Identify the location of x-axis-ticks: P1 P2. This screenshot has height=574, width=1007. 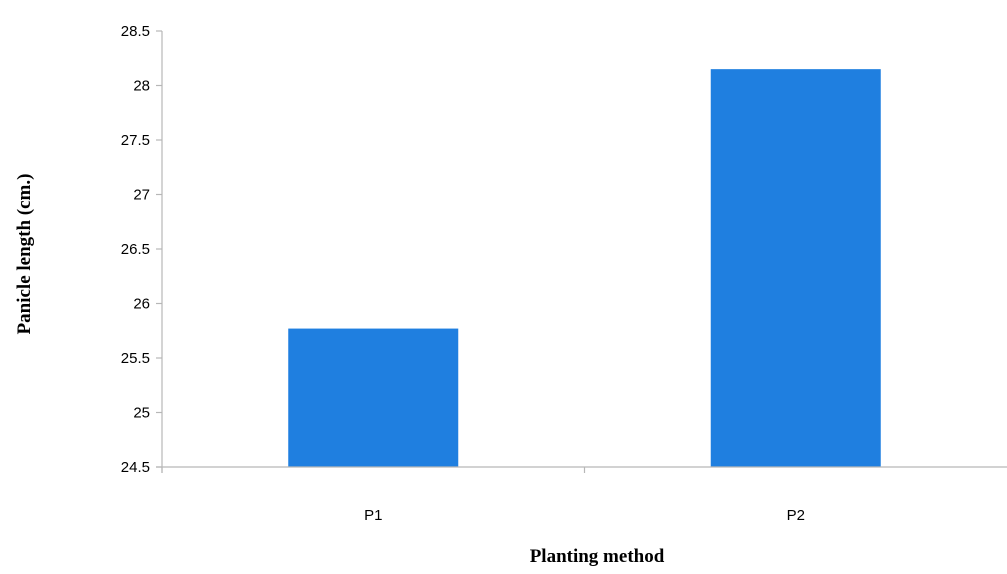
(483, 495).